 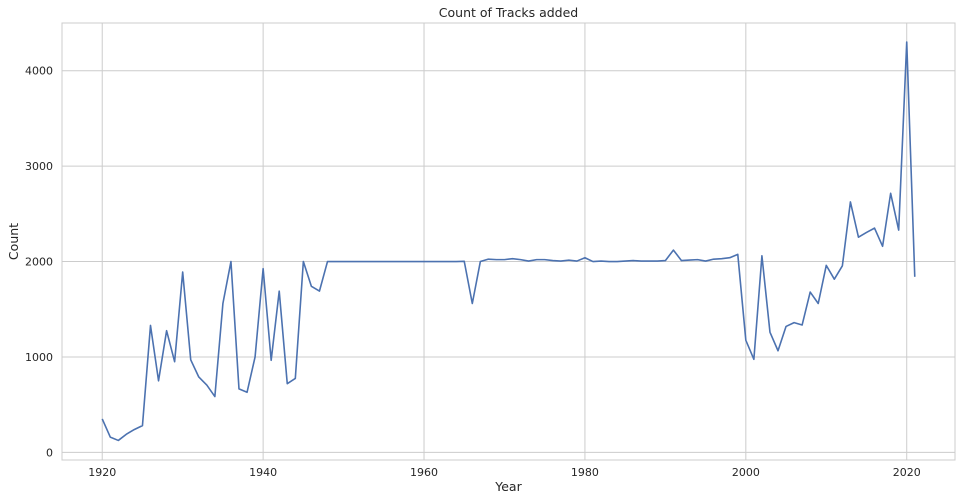 What do you see at coordinates (102, 472) in the screenshot?
I see `x-tick-label: 1920` at bounding box center [102, 472].